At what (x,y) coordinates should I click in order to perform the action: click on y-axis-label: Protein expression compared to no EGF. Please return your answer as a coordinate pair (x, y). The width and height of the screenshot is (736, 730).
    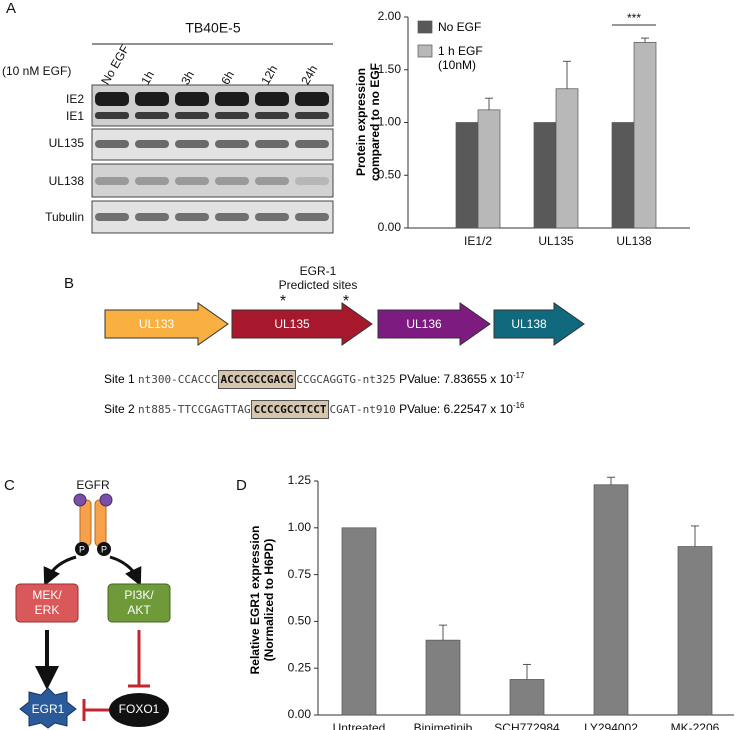
    Looking at the image, I should click on (368, 122).